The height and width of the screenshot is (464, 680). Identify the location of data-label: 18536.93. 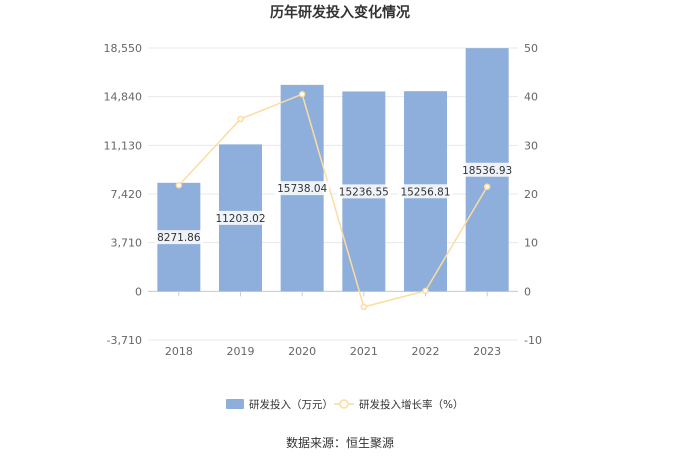
(487, 171).